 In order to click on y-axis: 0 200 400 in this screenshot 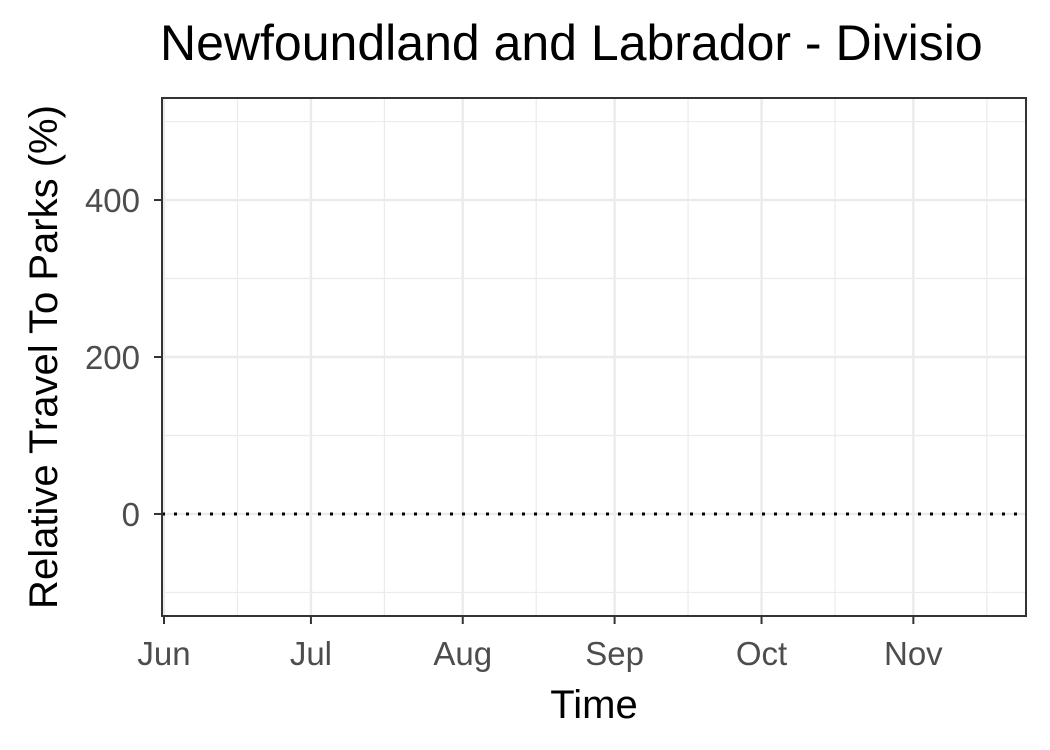, I will do `click(123, 357)`.